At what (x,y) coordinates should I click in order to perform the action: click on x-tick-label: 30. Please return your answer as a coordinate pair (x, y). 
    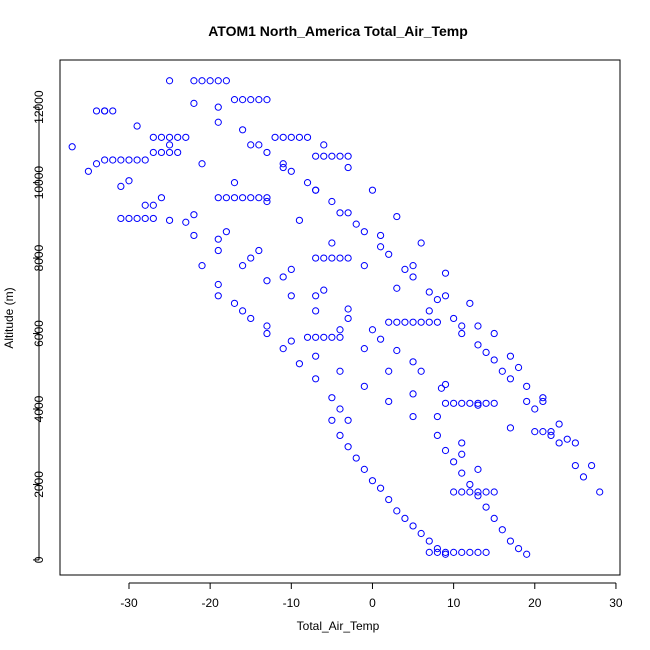
    Looking at the image, I should click on (616, 603).